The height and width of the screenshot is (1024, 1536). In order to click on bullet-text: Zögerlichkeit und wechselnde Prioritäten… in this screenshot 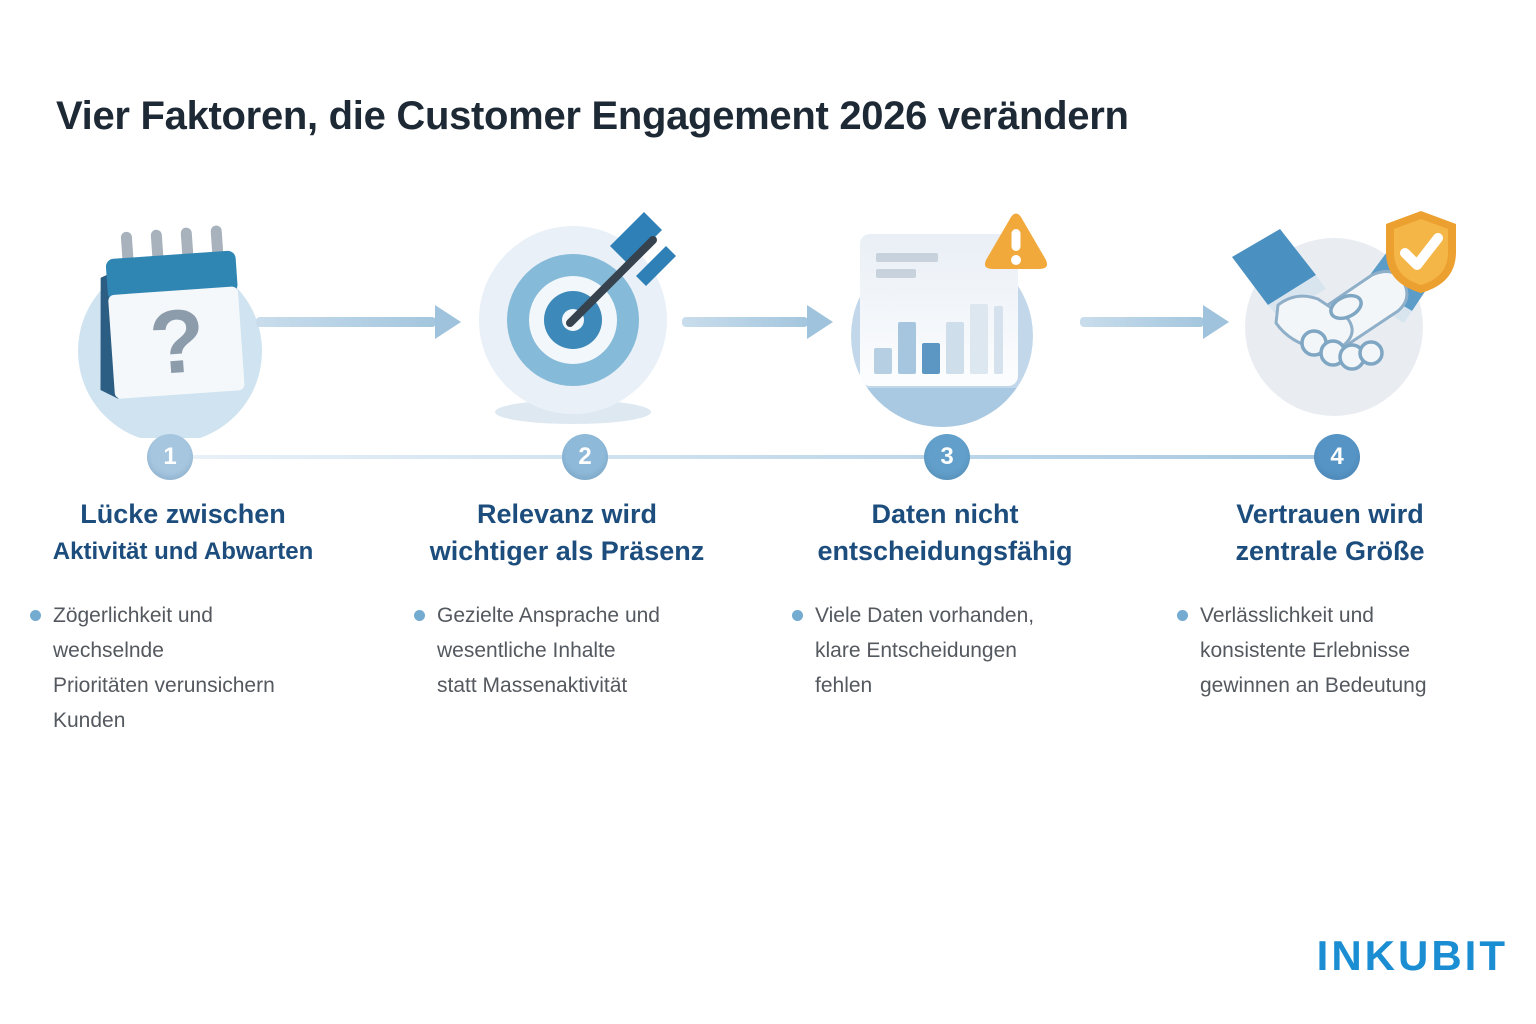, I will do `click(164, 668)`.